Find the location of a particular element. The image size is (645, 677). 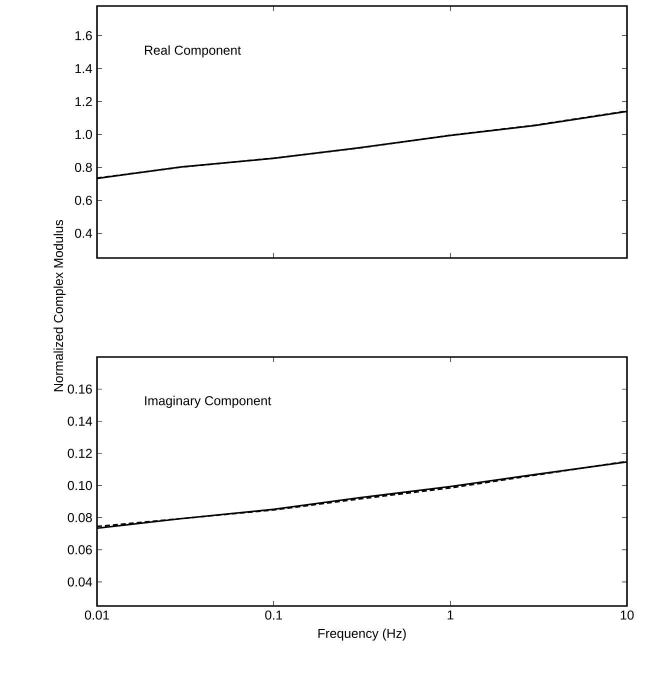

y-tick-label: 0.14 is located at coordinates (80, 421).